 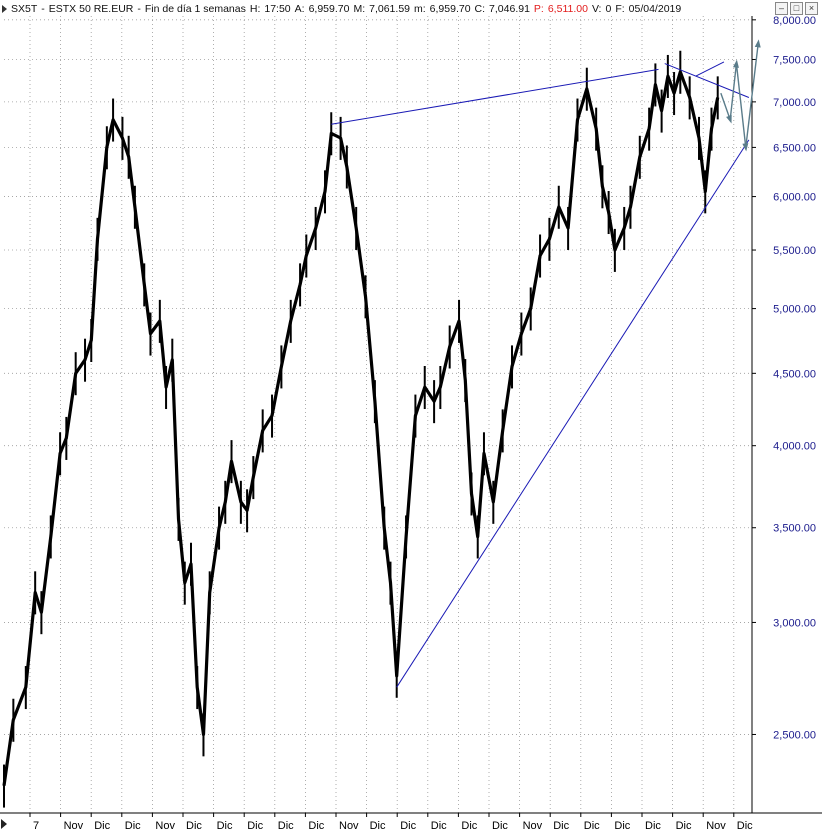 What do you see at coordinates (255, 9) in the screenshot?
I see `h-label: H:` at bounding box center [255, 9].